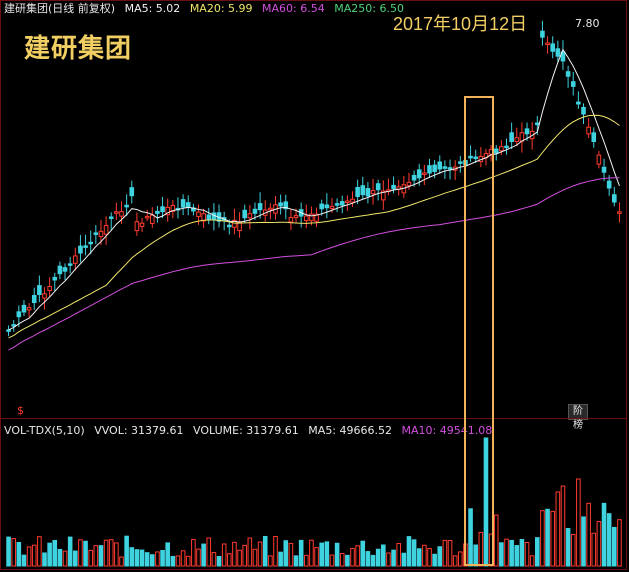 This screenshot has height=572, width=629. I want to click on ma60-value: MA60: 6.54, so click(293, 8).